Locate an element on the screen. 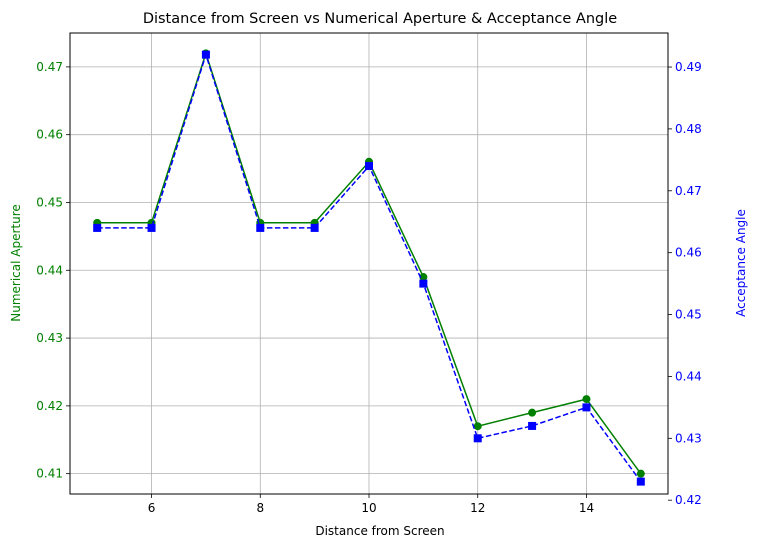 Image resolution: width=760 pixels, height=547 pixels. x-axis-title: Distance from Screen is located at coordinates (379, 531).